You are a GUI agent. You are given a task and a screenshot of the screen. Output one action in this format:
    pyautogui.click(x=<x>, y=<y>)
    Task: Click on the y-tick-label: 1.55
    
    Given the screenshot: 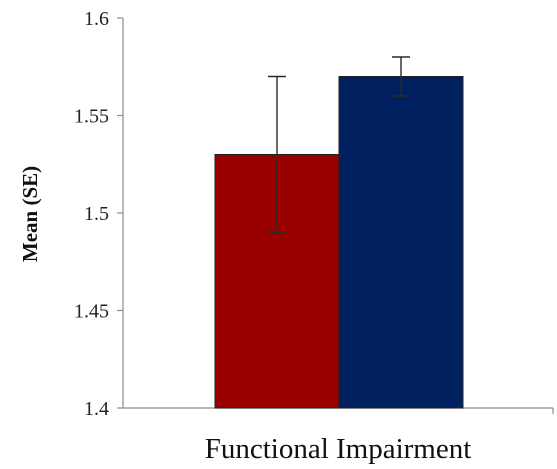 What is the action you would take?
    pyautogui.click(x=91, y=117)
    